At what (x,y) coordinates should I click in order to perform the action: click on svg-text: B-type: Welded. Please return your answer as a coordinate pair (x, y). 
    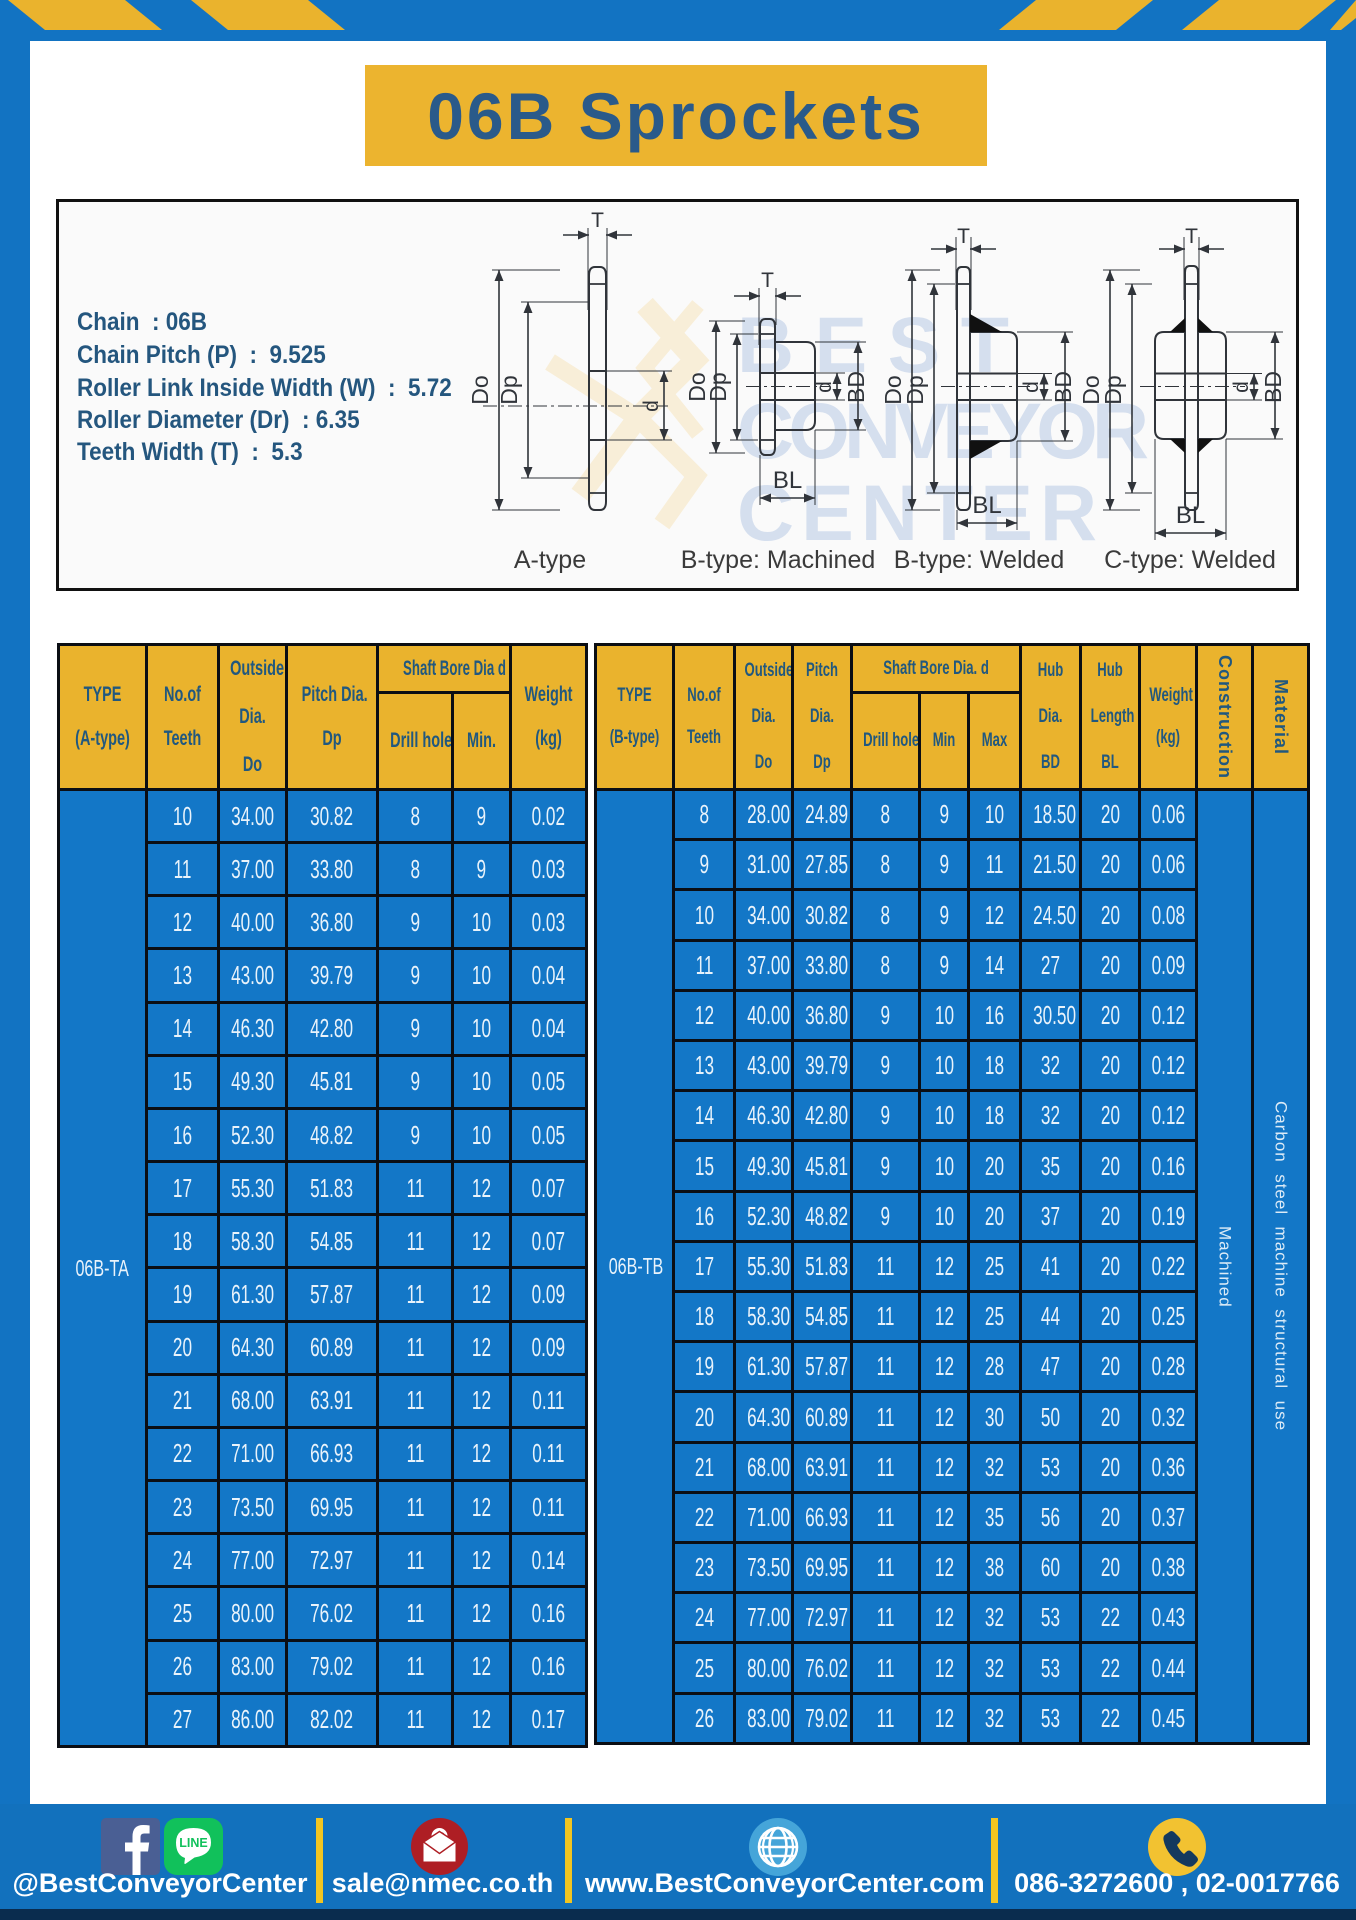
    Looking at the image, I should click on (979, 560).